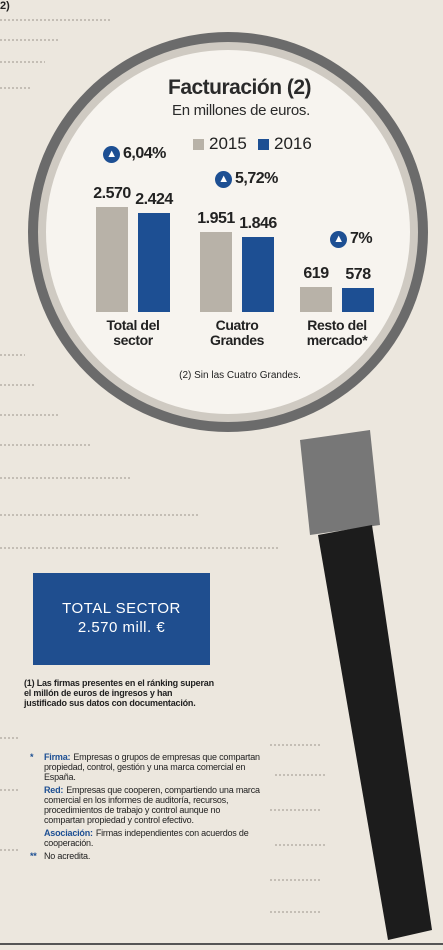  I want to click on corner-text: 2), so click(5, 6).